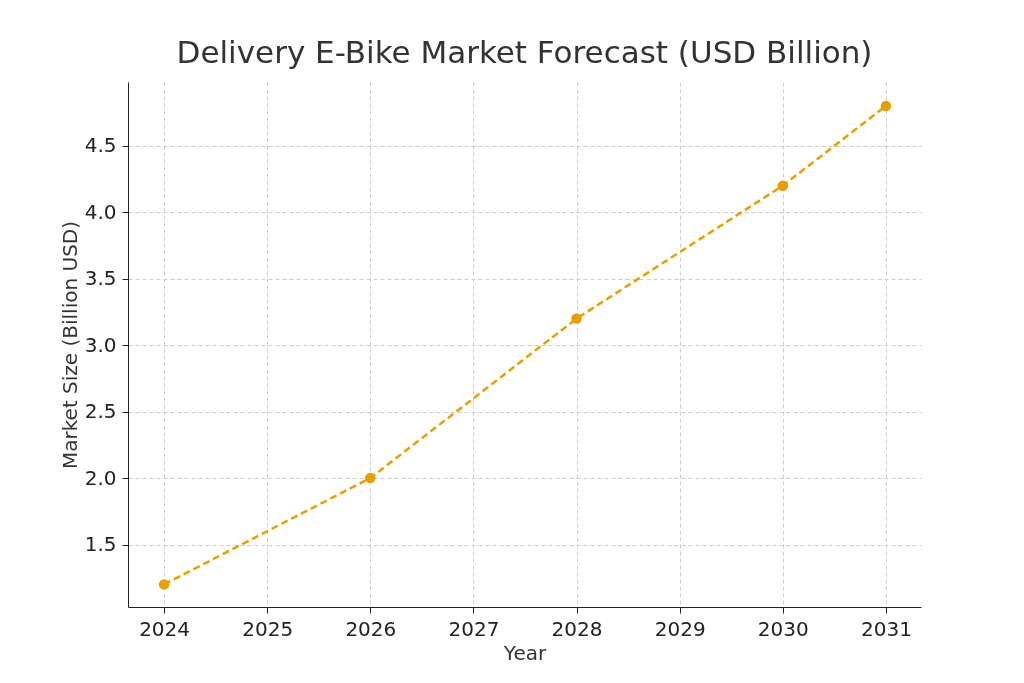 This screenshot has height=683, width=1024. I want to click on y-tick-label: 1.5, so click(100, 544).